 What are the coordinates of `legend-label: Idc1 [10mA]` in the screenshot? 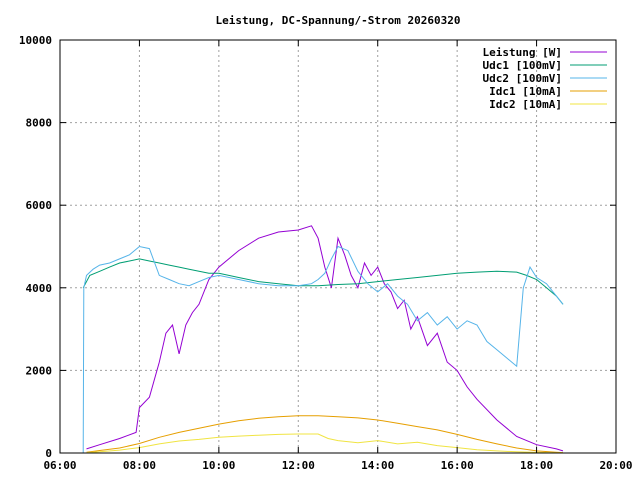 It's located at (525, 91).